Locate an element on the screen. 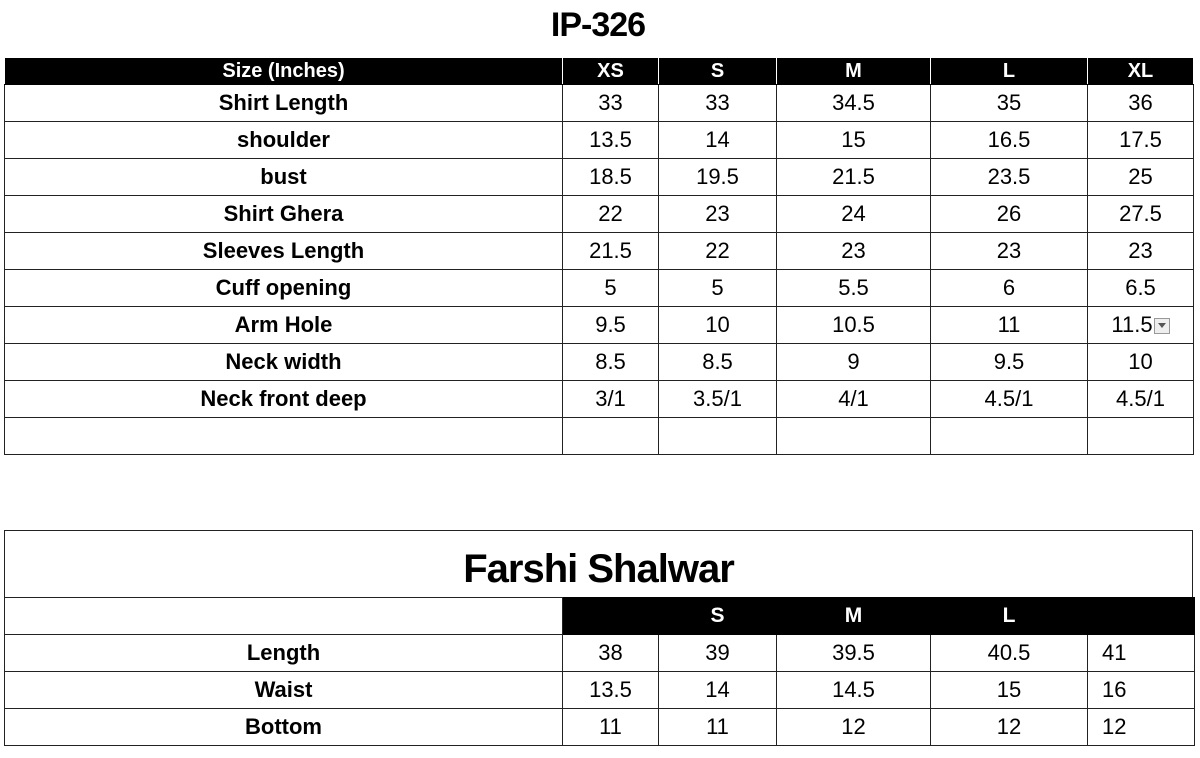  header-cell: Size (Inches) is located at coordinates (283, 71).